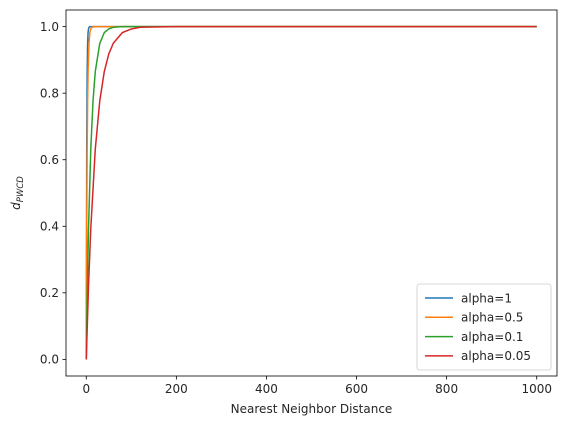  I want to click on legend-entry: alpha=0.1, so click(492, 337).